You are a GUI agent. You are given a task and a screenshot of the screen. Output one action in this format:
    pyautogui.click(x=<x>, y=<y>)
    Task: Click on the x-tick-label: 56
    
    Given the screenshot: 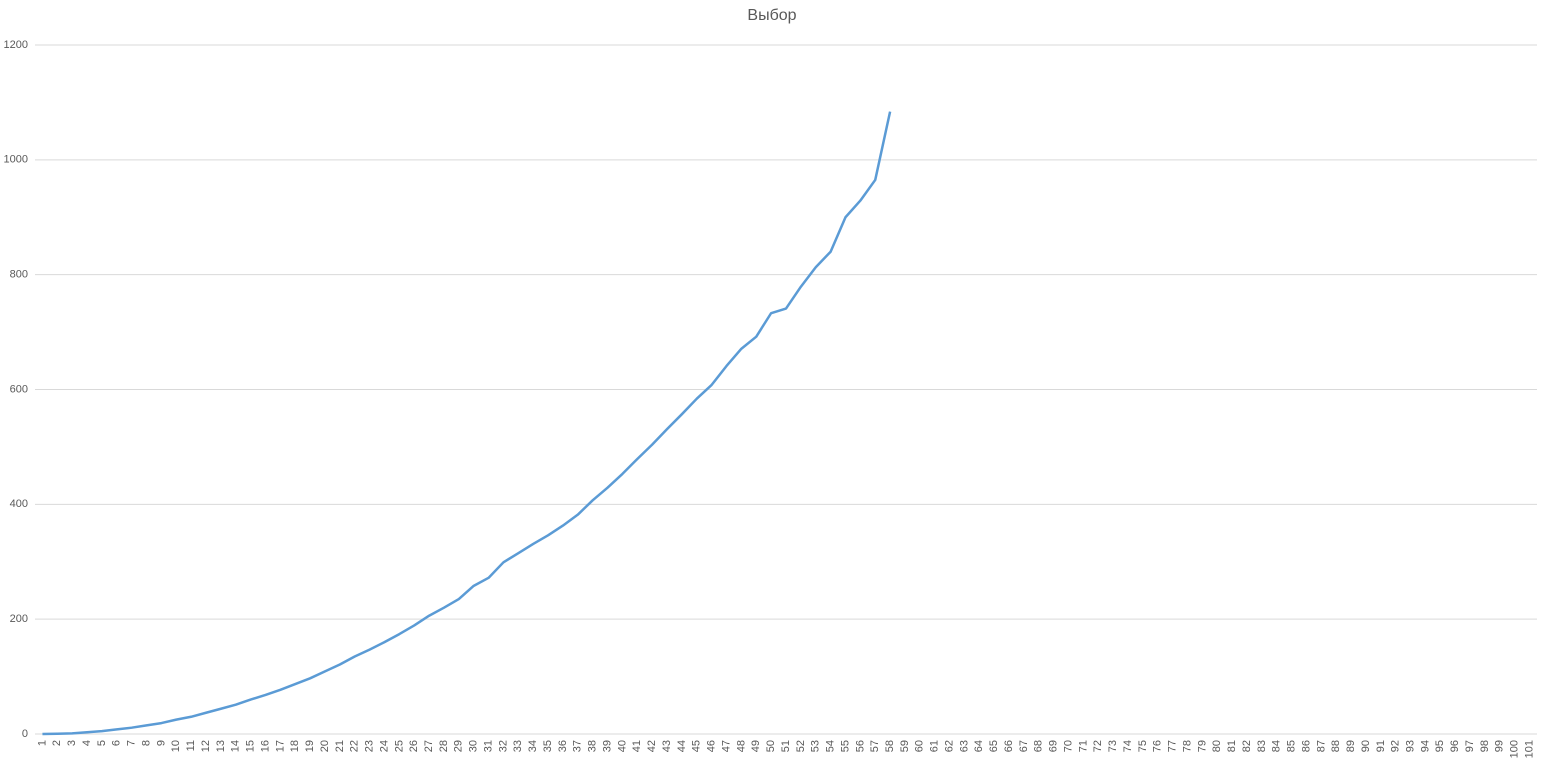 What is the action you would take?
    pyautogui.click(x=860, y=746)
    